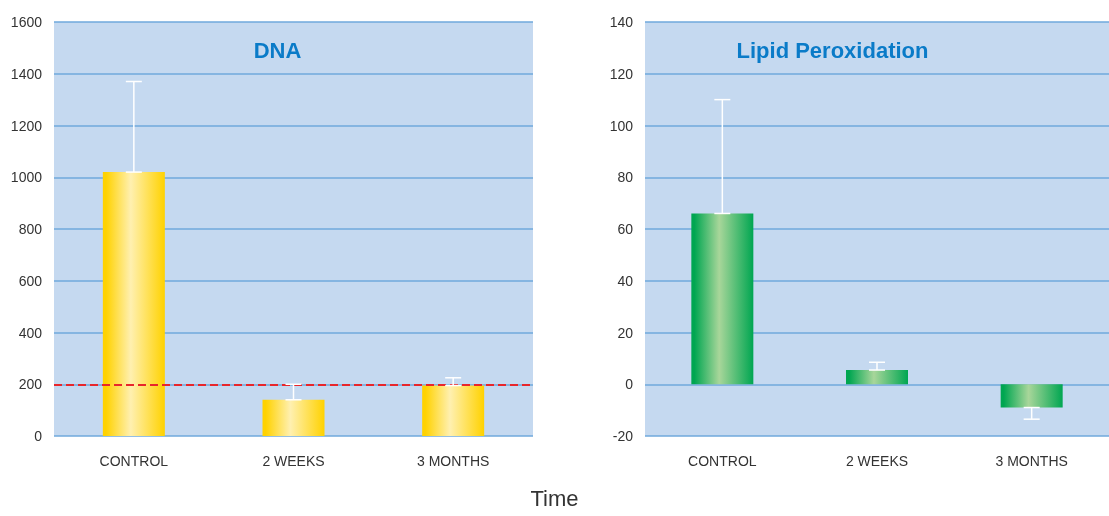 The image size is (1109, 516). What do you see at coordinates (26, 177) in the screenshot?
I see `y-tick-label: 1000` at bounding box center [26, 177].